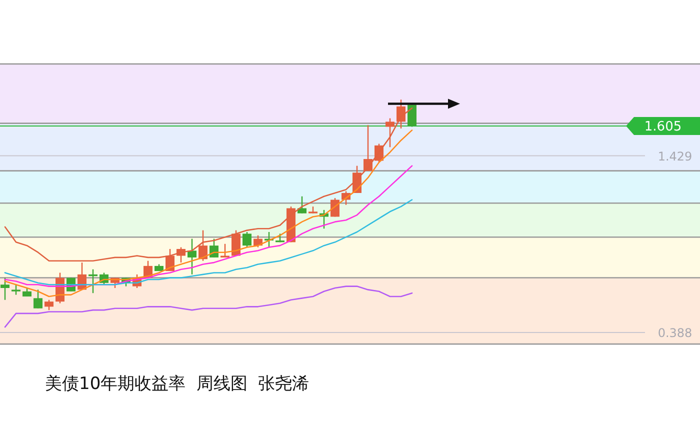 This screenshot has height=432, width=700. Describe the element at coordinates (675, 156) in the screenshot. I see `ref-line-label: 1.429` at that location.